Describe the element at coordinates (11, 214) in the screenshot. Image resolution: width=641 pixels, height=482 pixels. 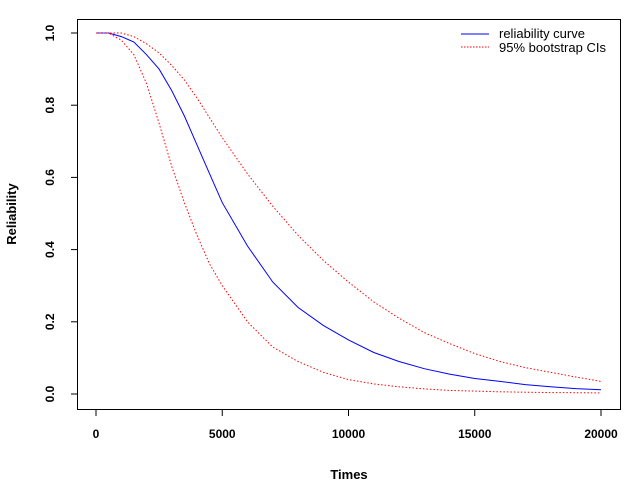
I see `y-axis-label: Reliability` at that location.